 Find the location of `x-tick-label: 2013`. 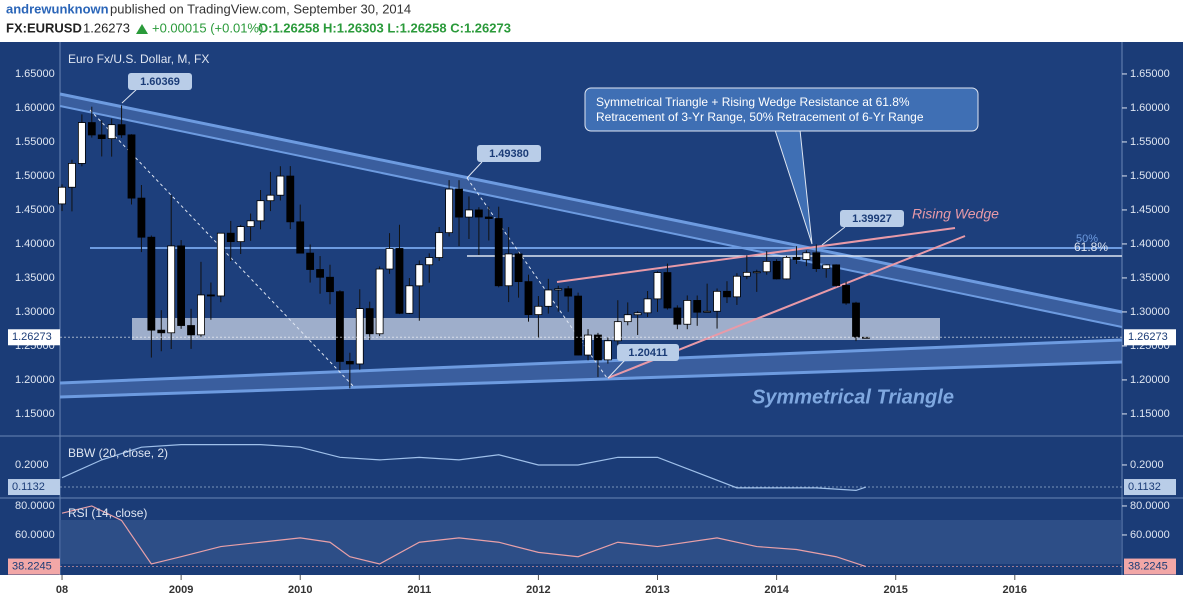

x-tick-label: 2013 is located at coordinates (657, 590).